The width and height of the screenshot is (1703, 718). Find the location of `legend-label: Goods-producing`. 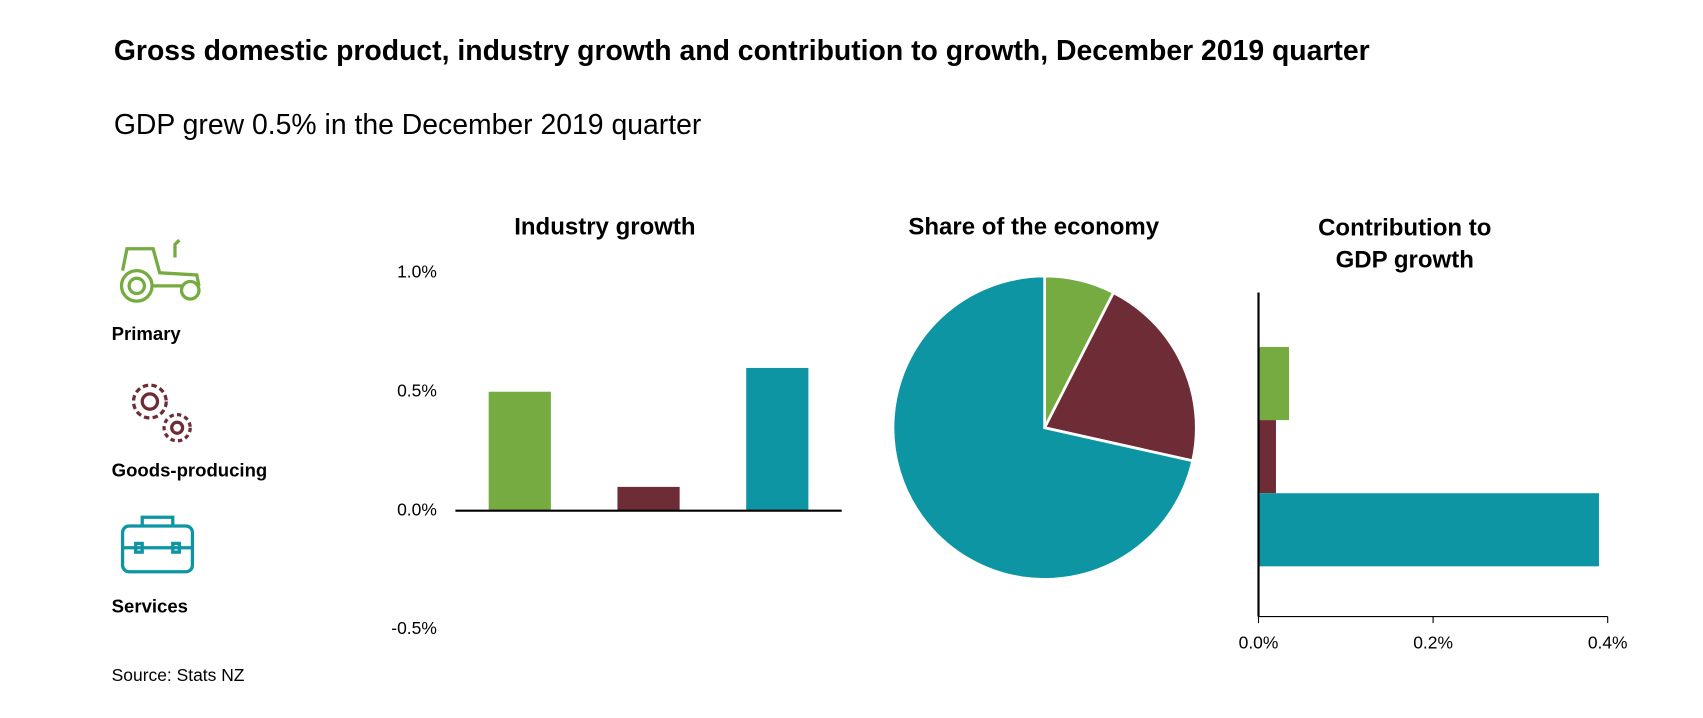

legend-label: Goods-producing is located at coordinates (190, 469).